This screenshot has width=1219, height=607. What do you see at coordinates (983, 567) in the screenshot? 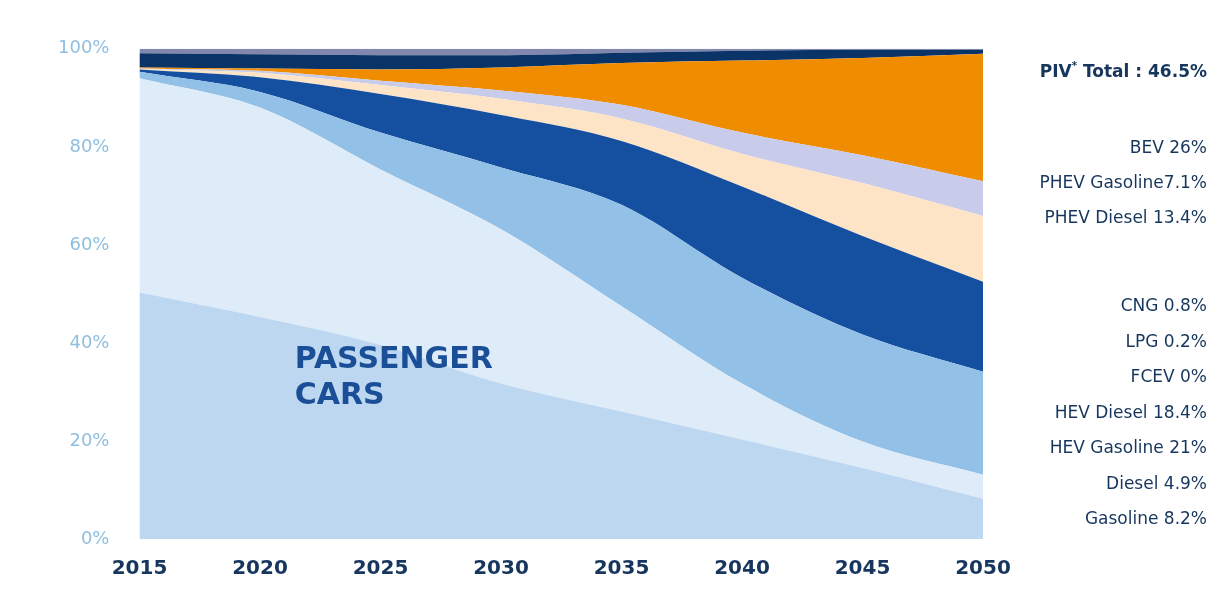
I see `x-tick-label: 2050` at bounding box center [983, 567].